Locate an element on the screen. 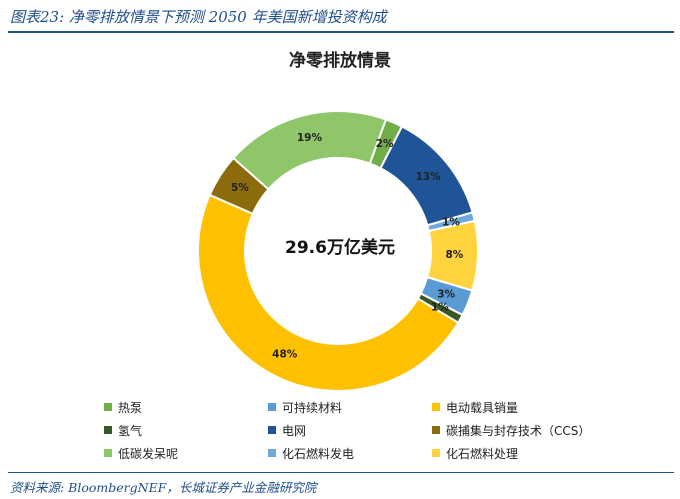  source-rule is located at coordinates (341, 472).